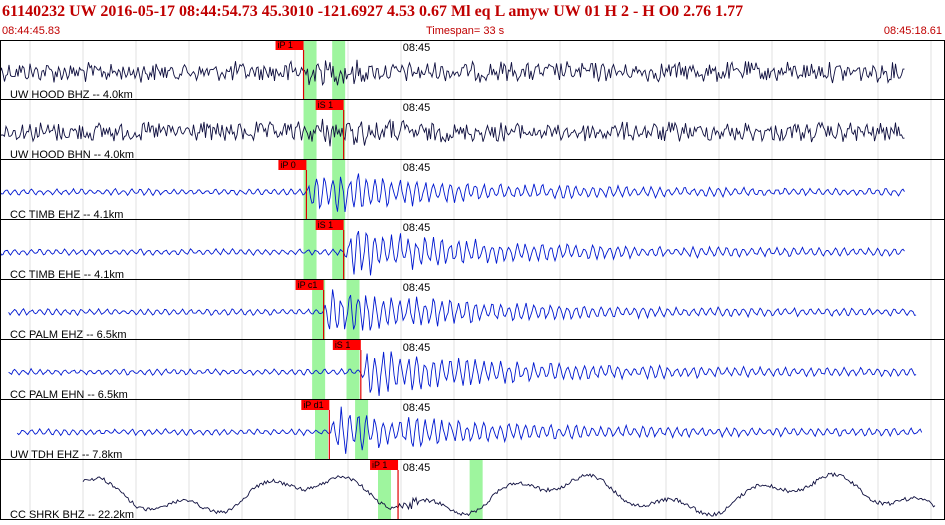 This screenshot has height=525, width=945. Describe the element at coordinates (72, 514) in the screenshot. I see `station-label: CC SHRK BHZ -- 22.2km` at that location.